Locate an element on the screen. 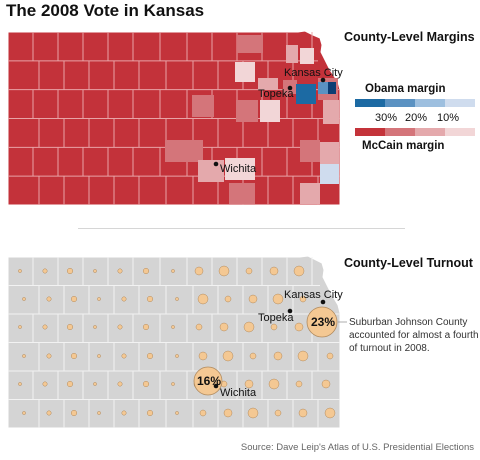 The image size is (480, 460). county-fills is located at coordinates (252, 119).